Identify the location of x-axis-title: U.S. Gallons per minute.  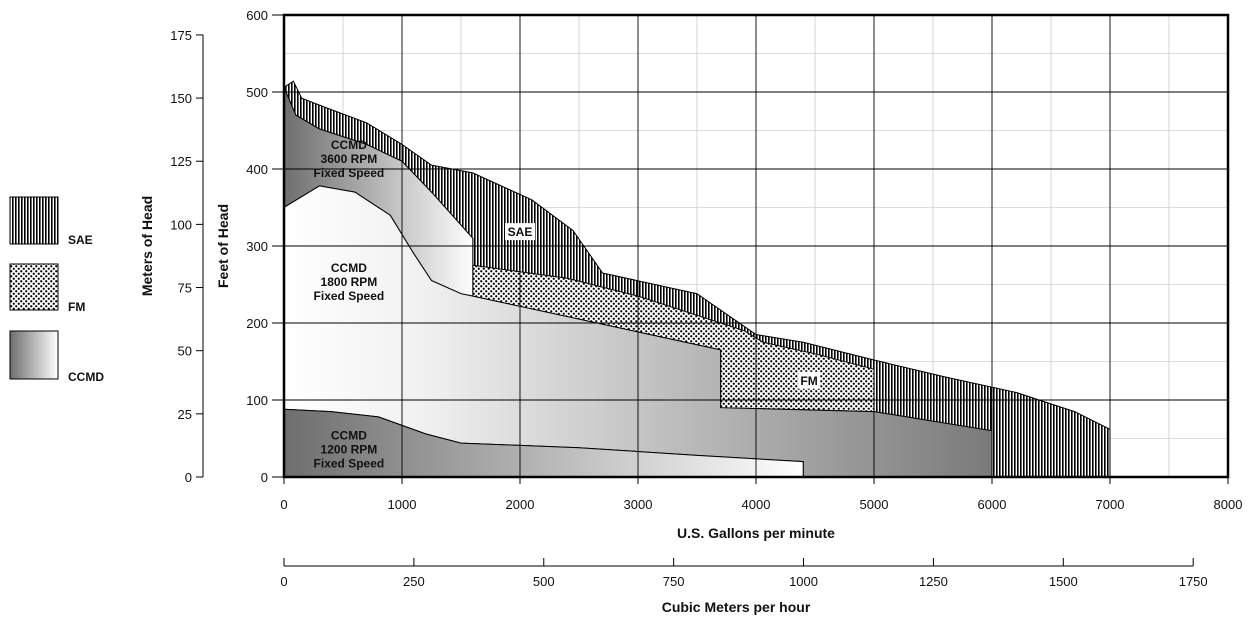
(756, 533).